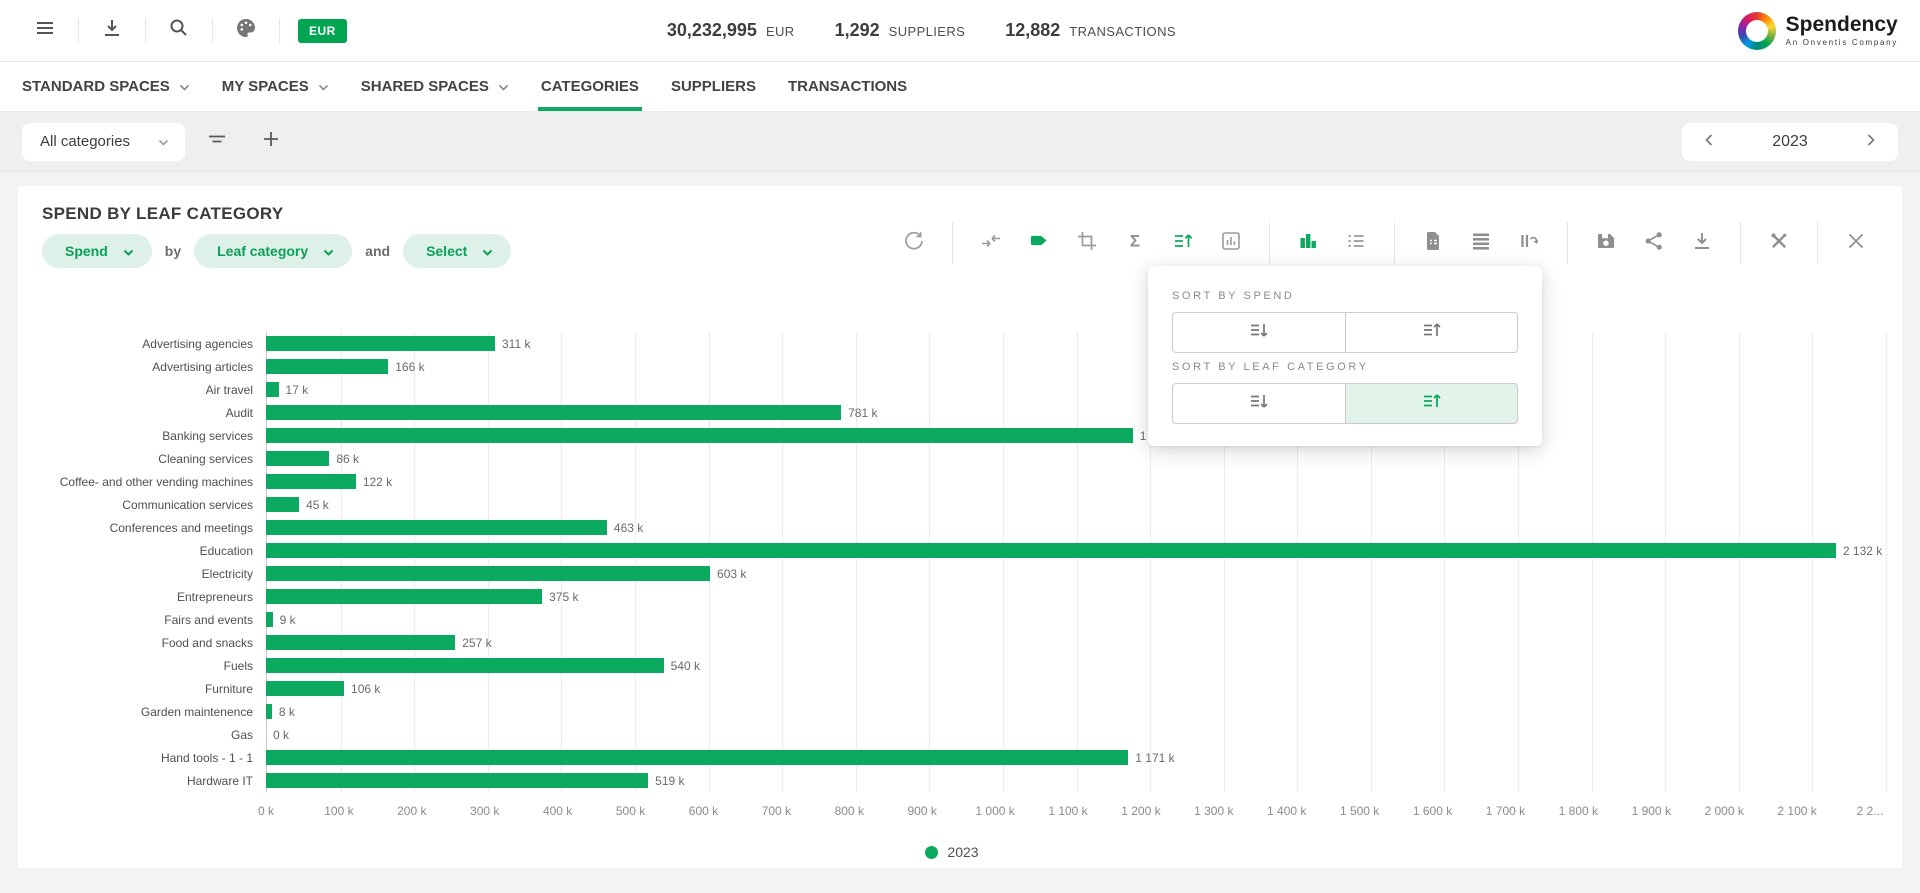 This screenshot has height=893, width=1920. What do you see at coordinates (914, 243) in the screenshot?
I see `refresh-button` at bounding box center [914, 243].